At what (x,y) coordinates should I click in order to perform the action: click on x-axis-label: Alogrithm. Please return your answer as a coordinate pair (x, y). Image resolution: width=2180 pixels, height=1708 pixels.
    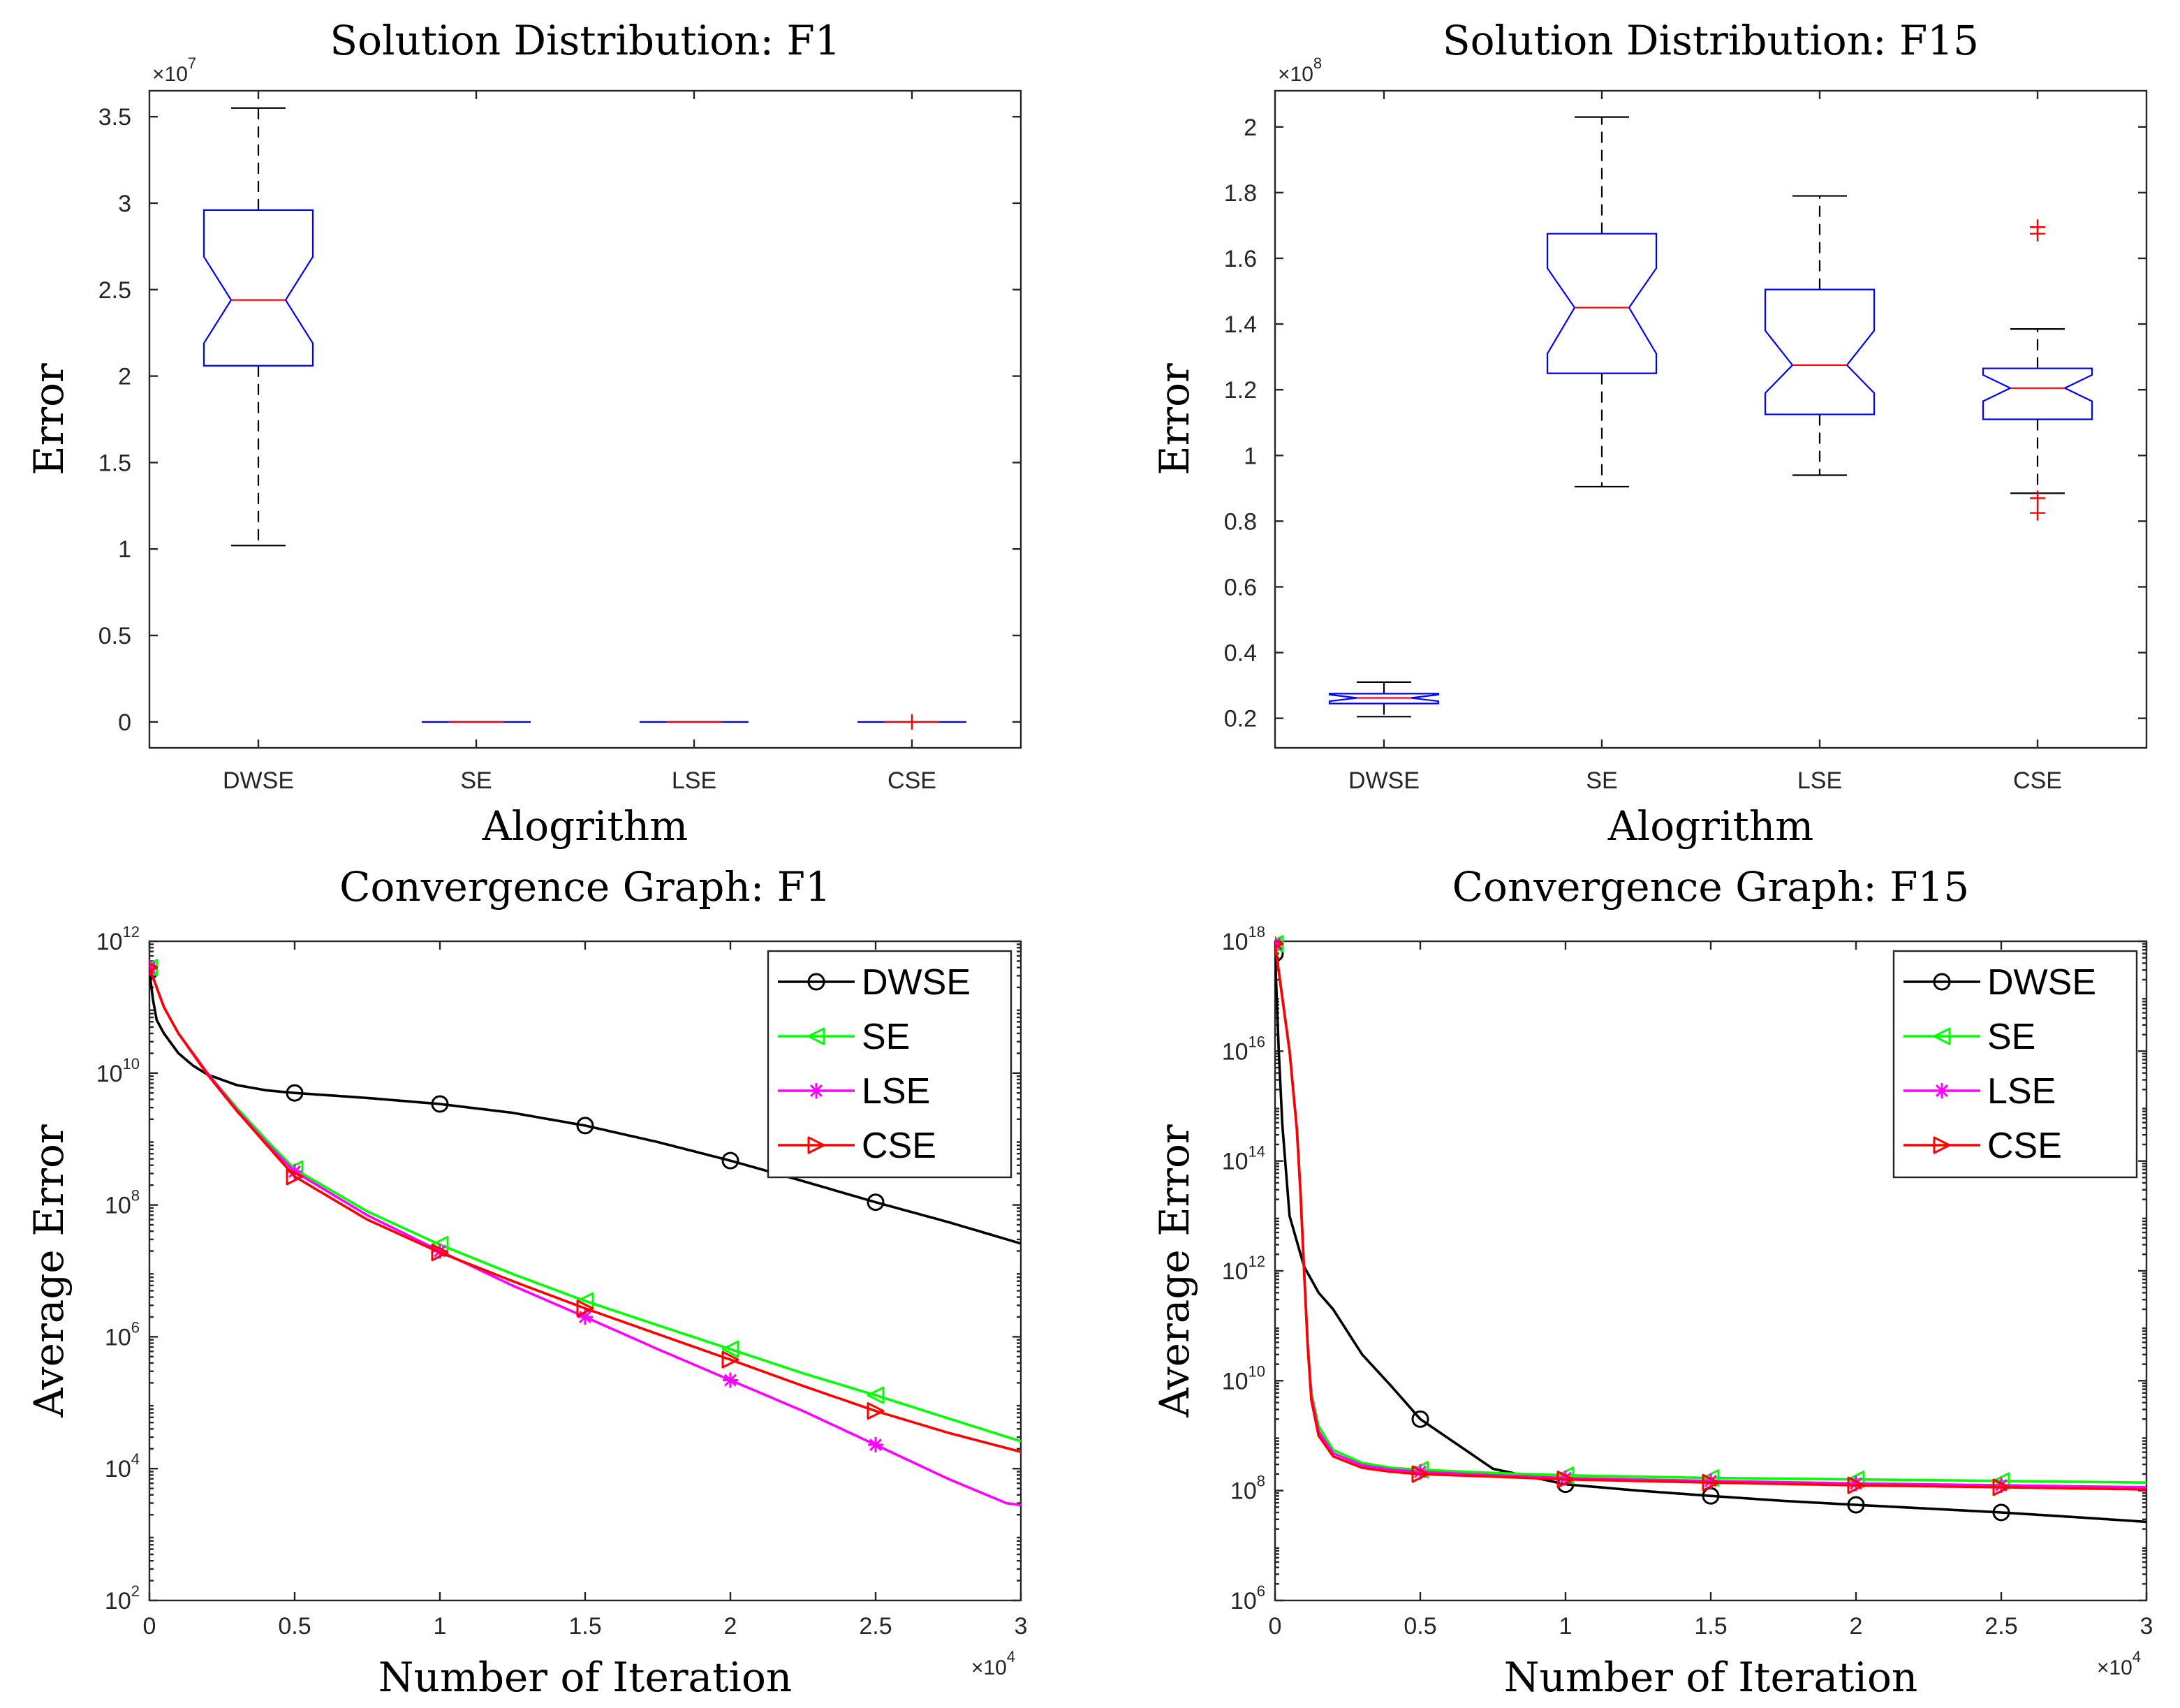
    Looking at the image, I should click on (585, 826).